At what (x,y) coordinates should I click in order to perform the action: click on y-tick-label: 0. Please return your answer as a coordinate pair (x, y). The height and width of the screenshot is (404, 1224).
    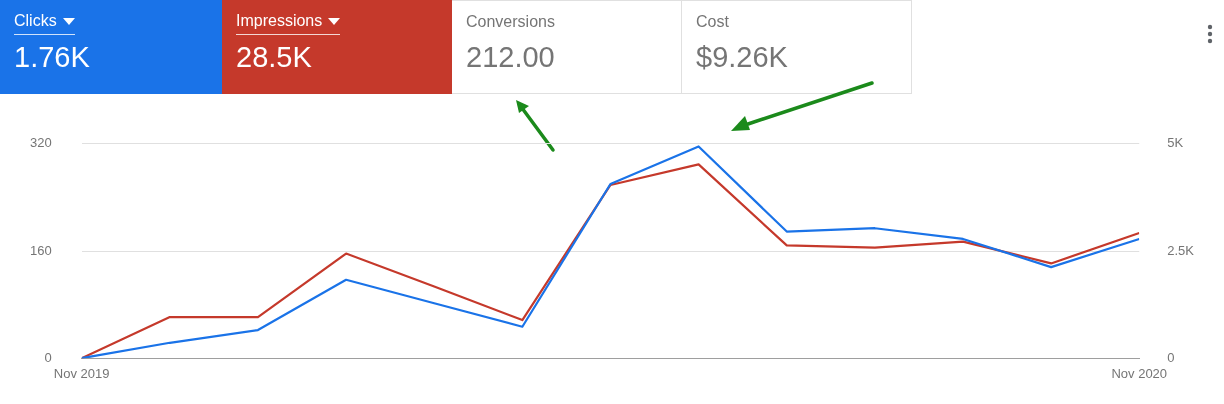
    Looking at the image, I should click on (48, 357).